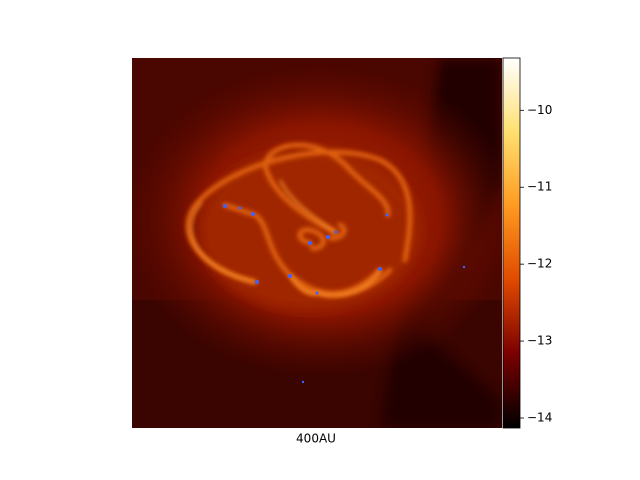  What do you see at coordinates (539, 341) in the screenshot?
I see `colorbar-tick-label: −13` at bounding box center [539, 341].